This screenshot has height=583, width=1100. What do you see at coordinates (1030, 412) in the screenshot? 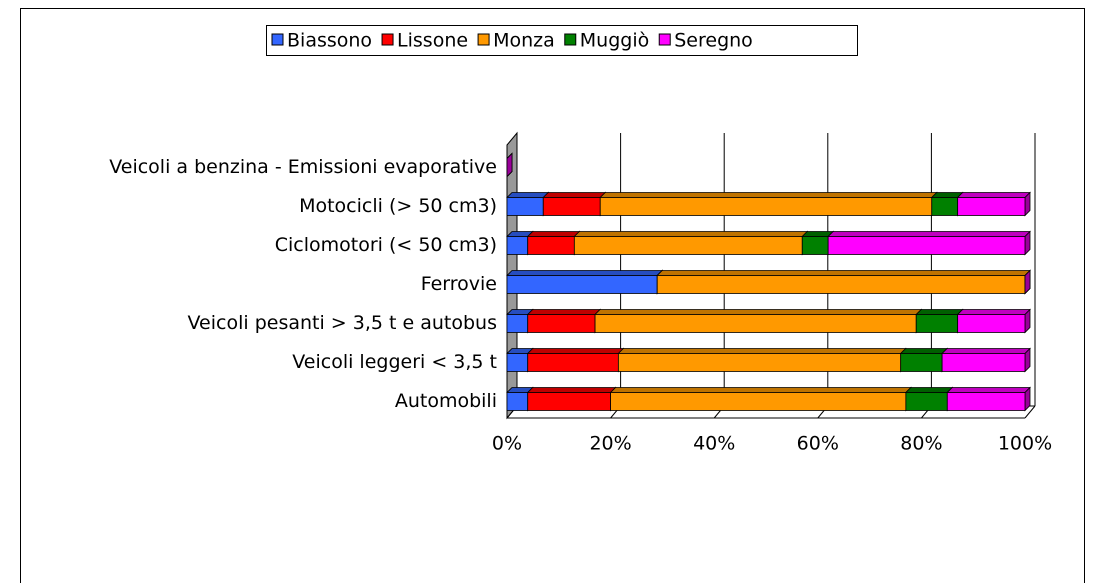
I see `floor-line` at bounding box center [1030, 412].